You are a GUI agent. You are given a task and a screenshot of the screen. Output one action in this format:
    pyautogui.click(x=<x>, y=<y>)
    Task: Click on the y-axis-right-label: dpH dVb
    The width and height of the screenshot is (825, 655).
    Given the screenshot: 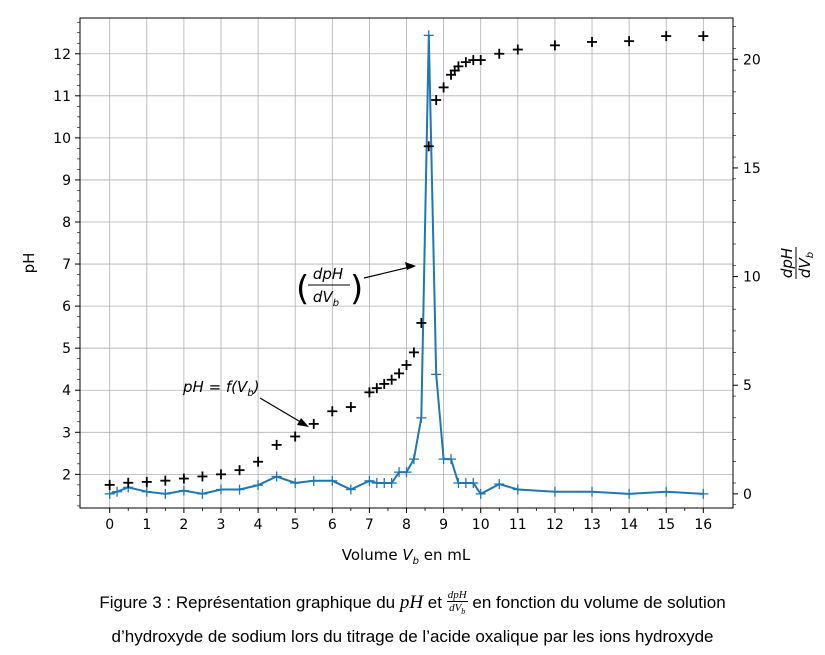 What is the action you would take?
    pyautogui.click(x=797, y=263)
    